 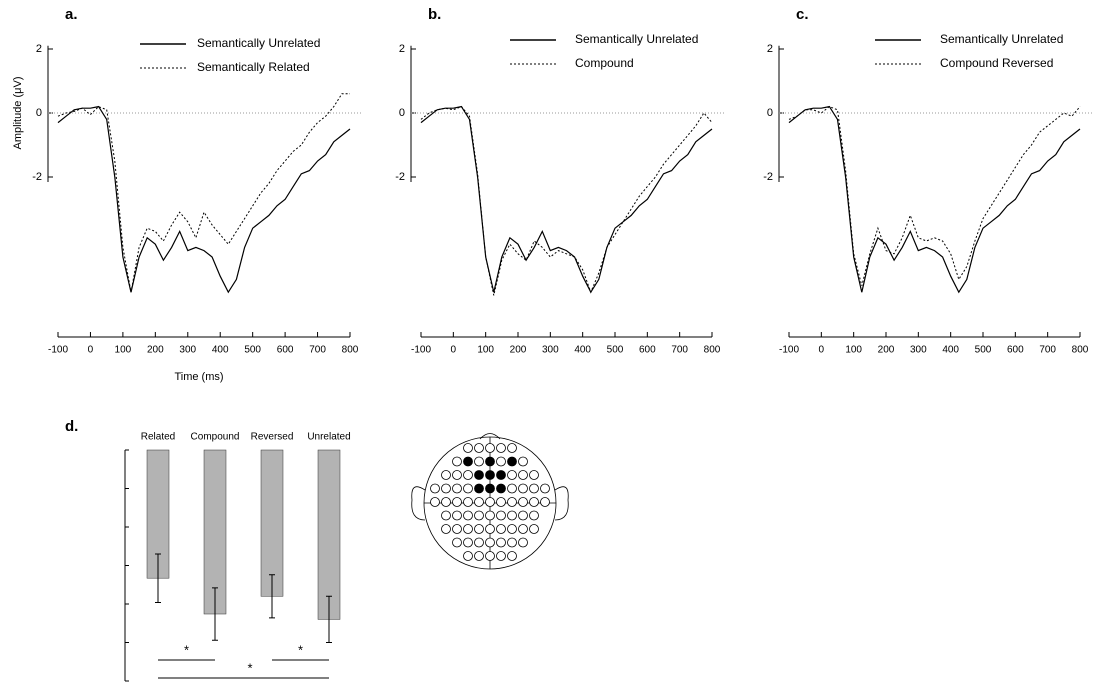 I want to click on panel-label: d., so click(x=71, y=426).